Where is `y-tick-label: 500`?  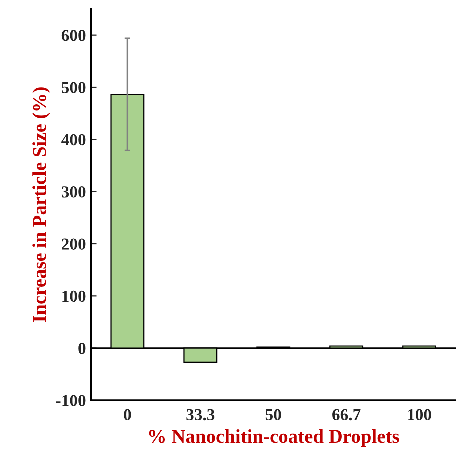 y-tick-label: 500 is located at coordinates (74, 88).